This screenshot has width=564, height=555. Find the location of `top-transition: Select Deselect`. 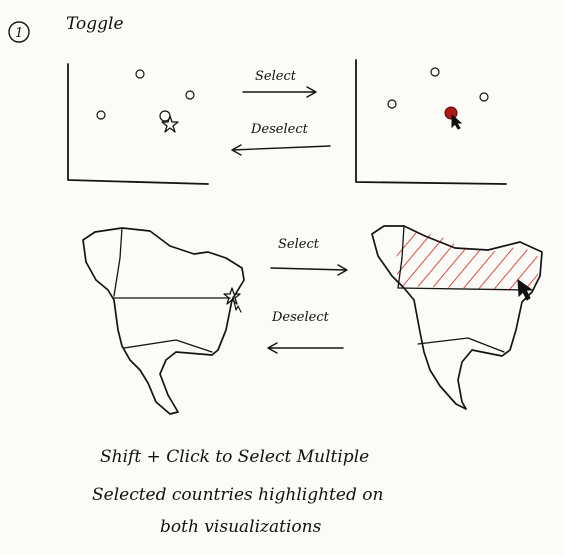

top-transition: Select Deselect is located at coordinates (281, 112).